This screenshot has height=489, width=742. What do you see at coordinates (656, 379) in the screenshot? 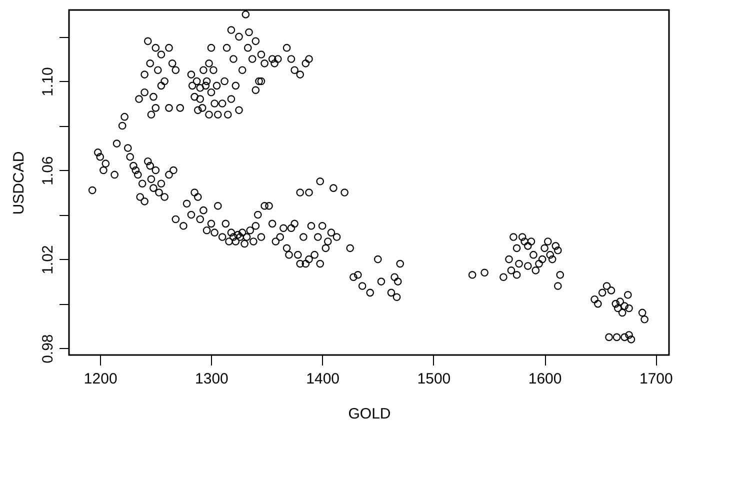
I see `x-tick-label: 1700` at bounding box center [656, 379].